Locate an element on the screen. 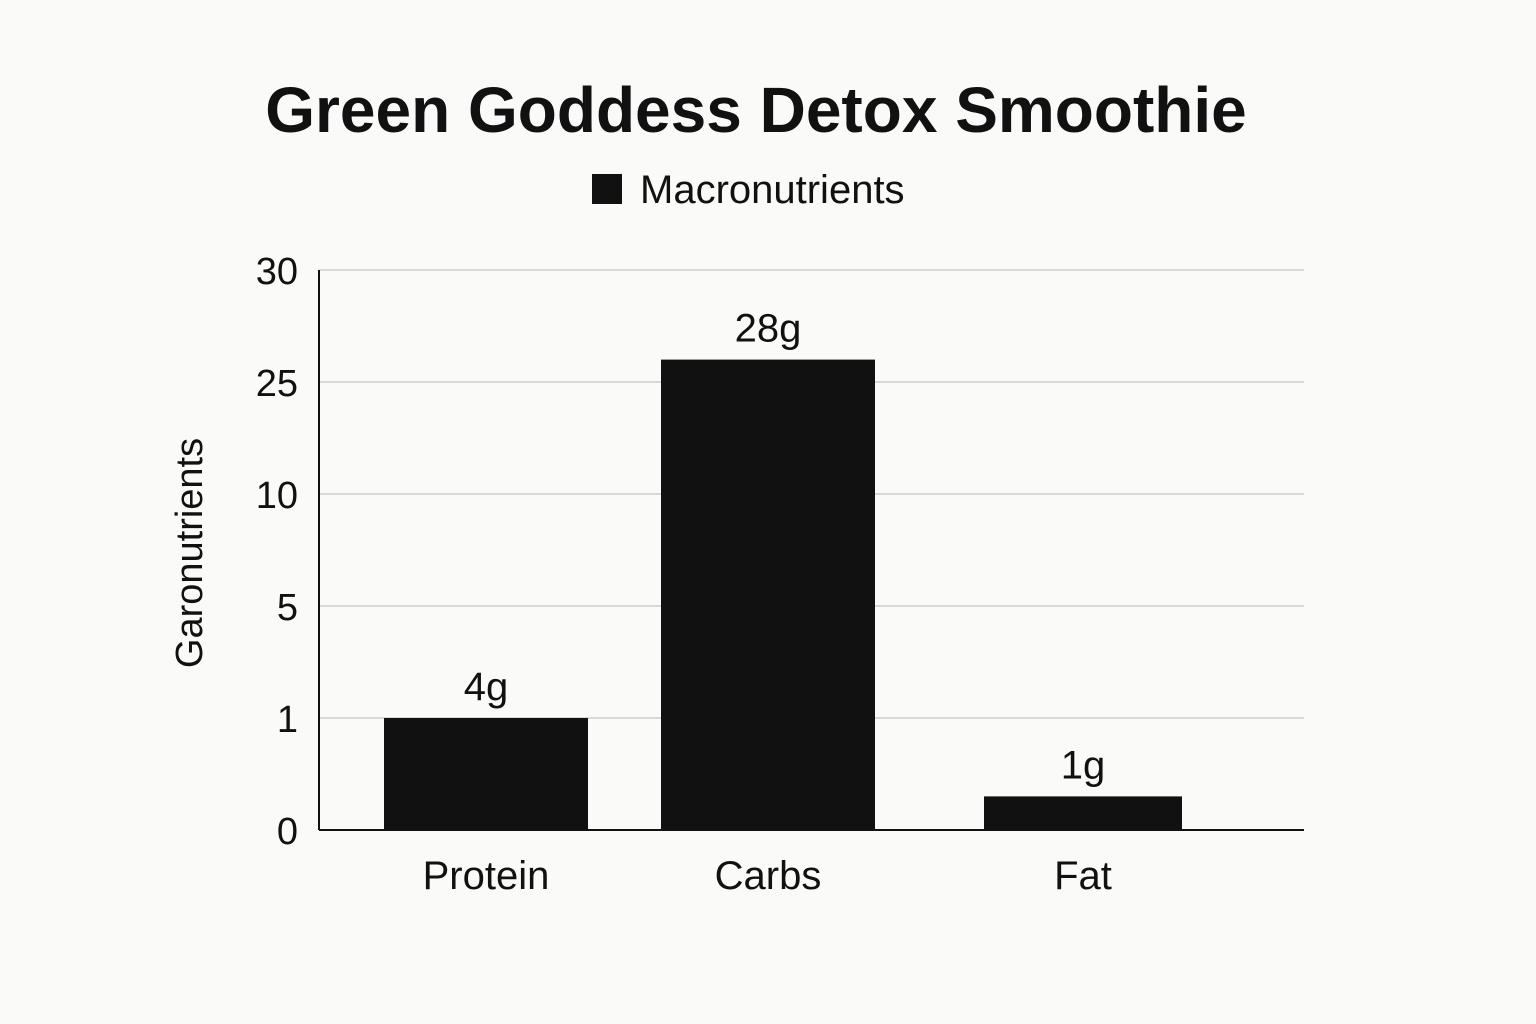  data-label-fat: 1g is located at coordinates (1083, 765).